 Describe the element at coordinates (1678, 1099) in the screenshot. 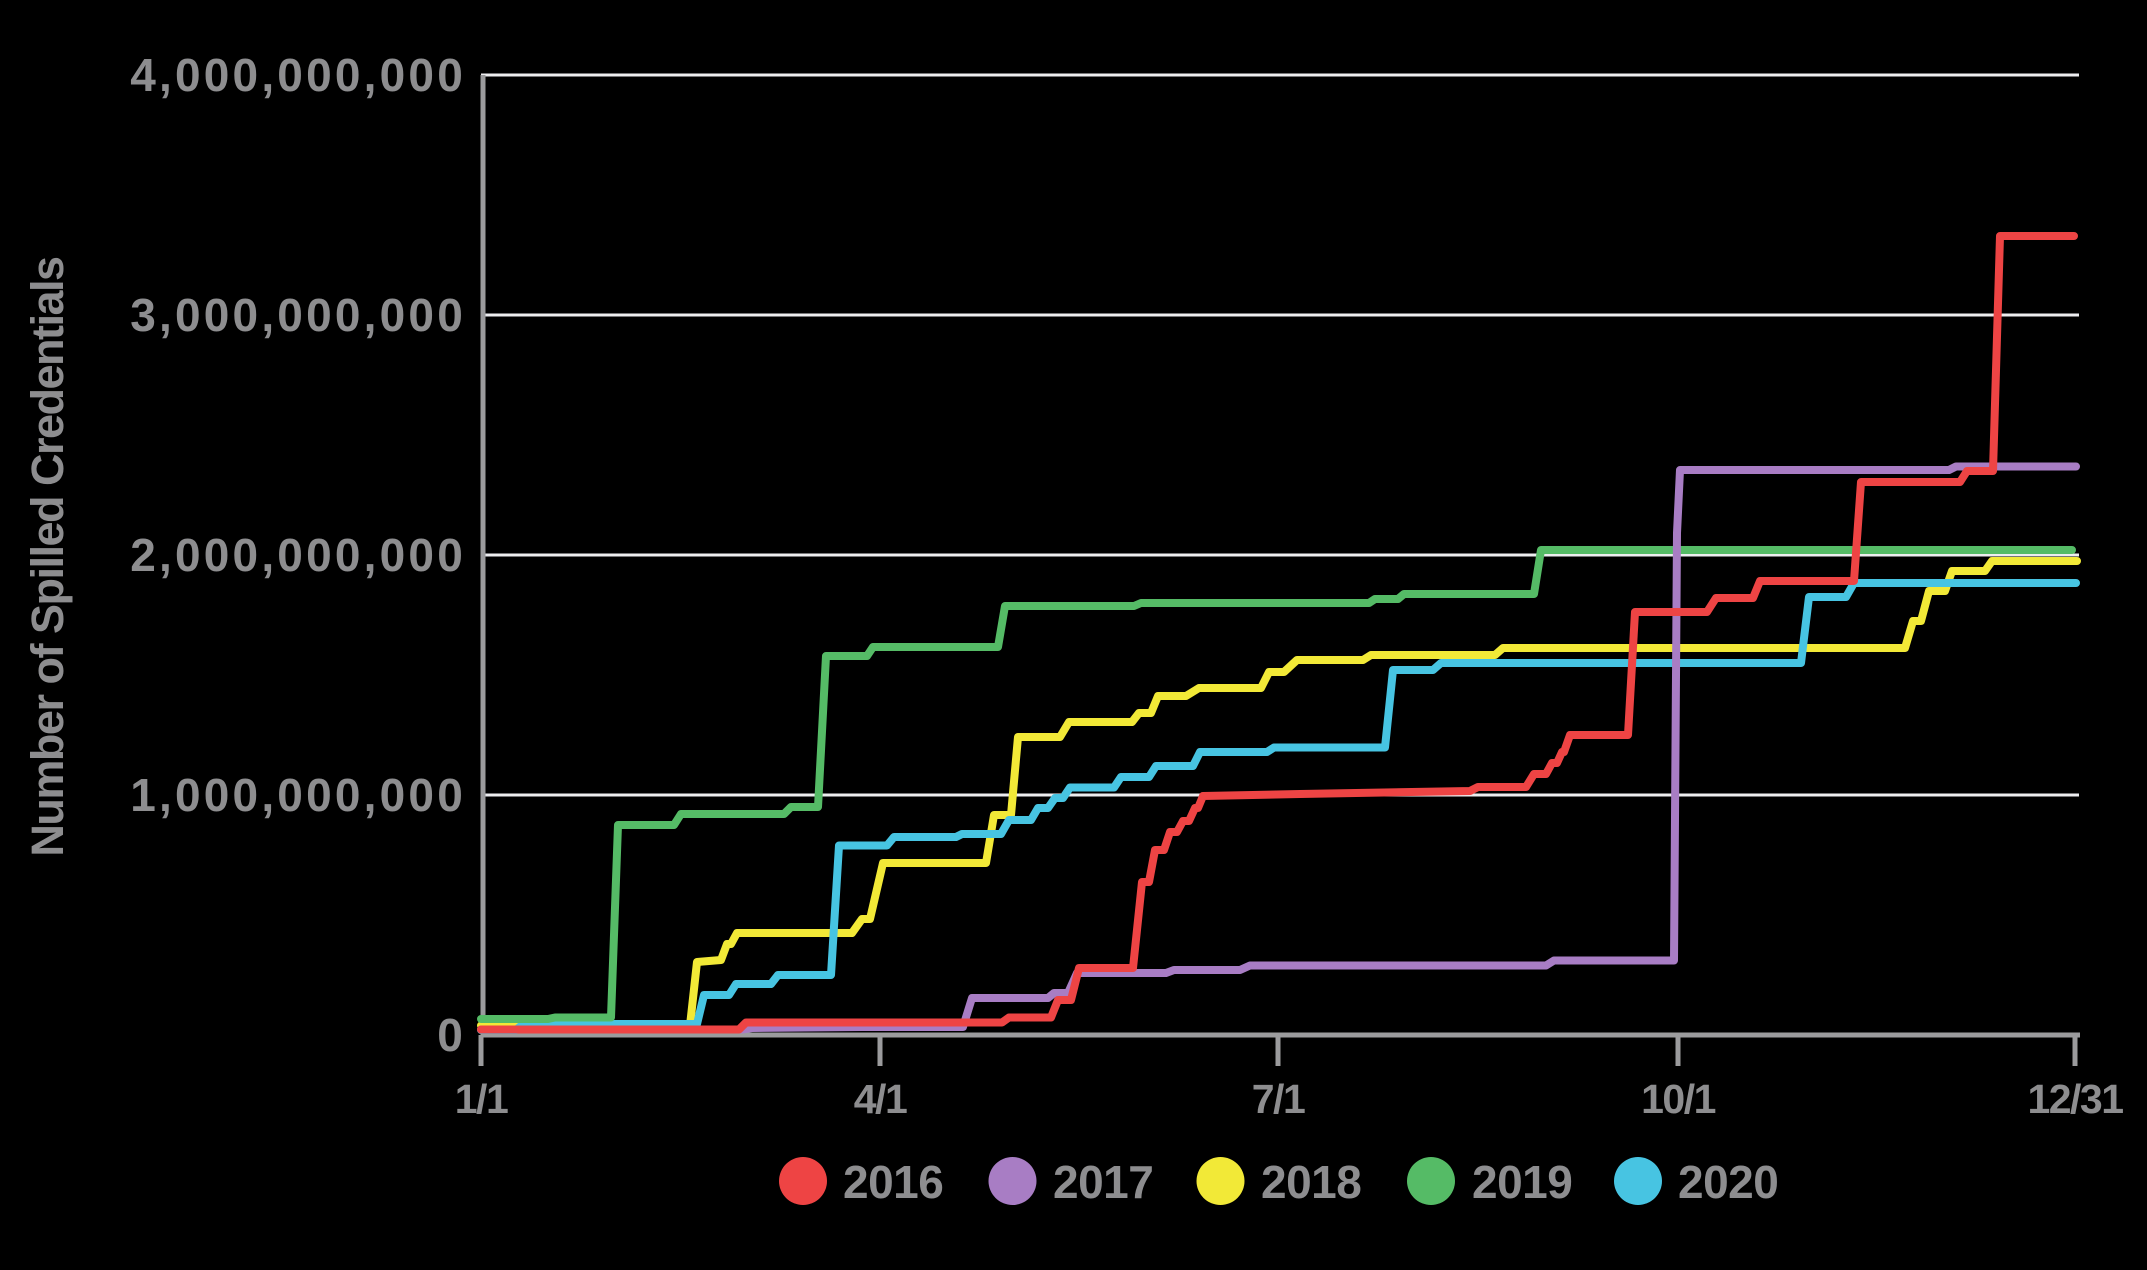

I see `svg-text: 10/1` at that location.